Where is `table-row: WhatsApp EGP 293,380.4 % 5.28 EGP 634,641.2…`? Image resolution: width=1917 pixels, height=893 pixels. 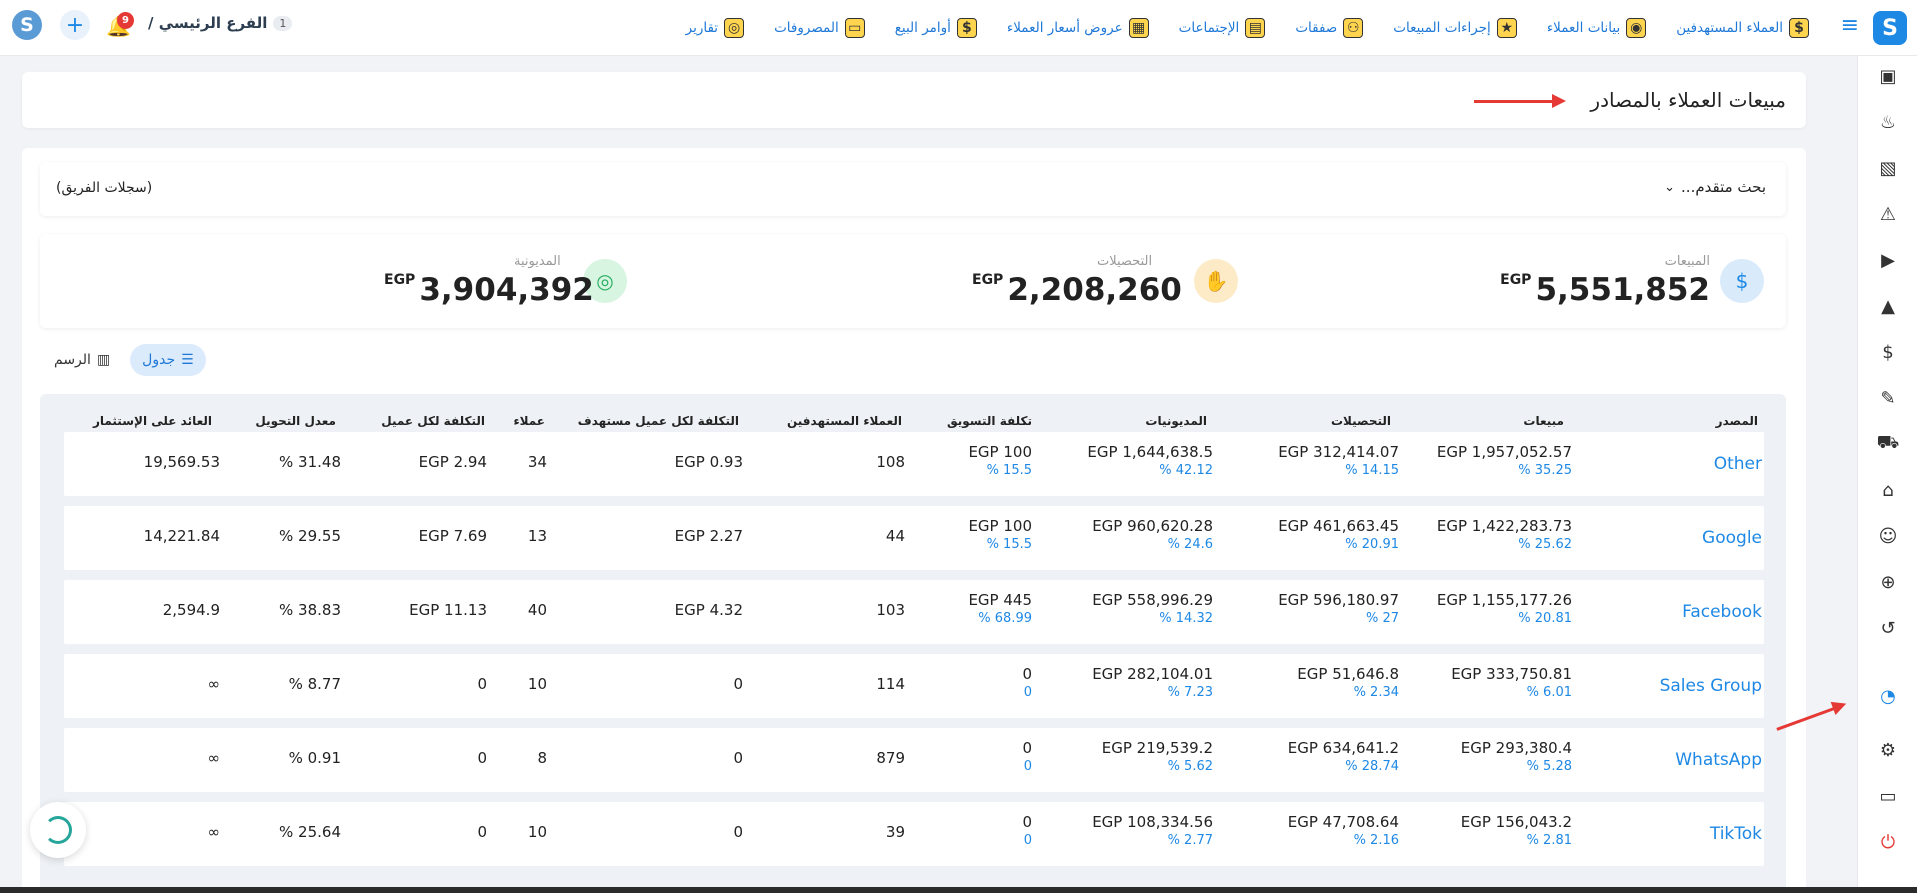
table-row: WhatsApp EGP 293,380.4 % 5.28 EGP 634,641.2… is located at coordinates (914, 760).